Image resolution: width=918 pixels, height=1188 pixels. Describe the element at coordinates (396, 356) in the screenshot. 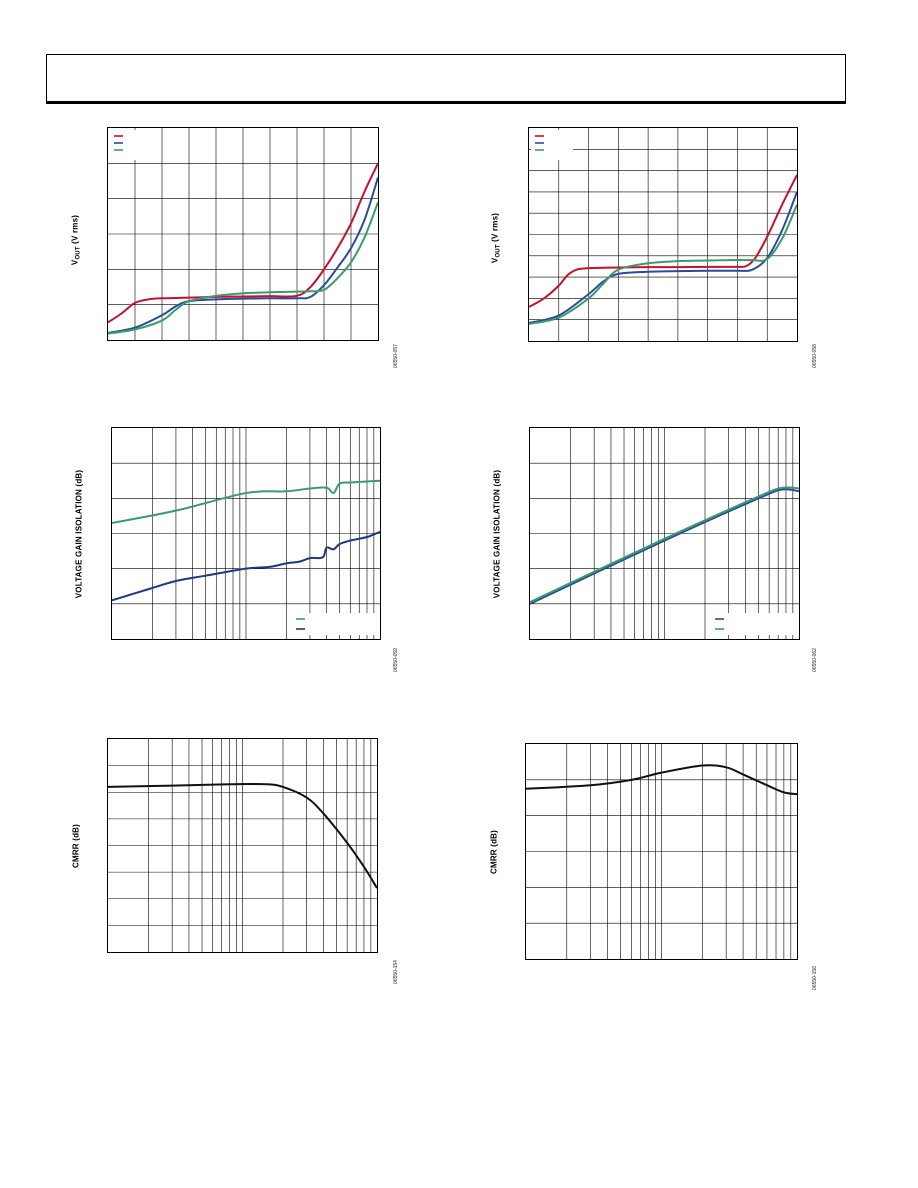

I see `figure-id: 06550-057` at that location.